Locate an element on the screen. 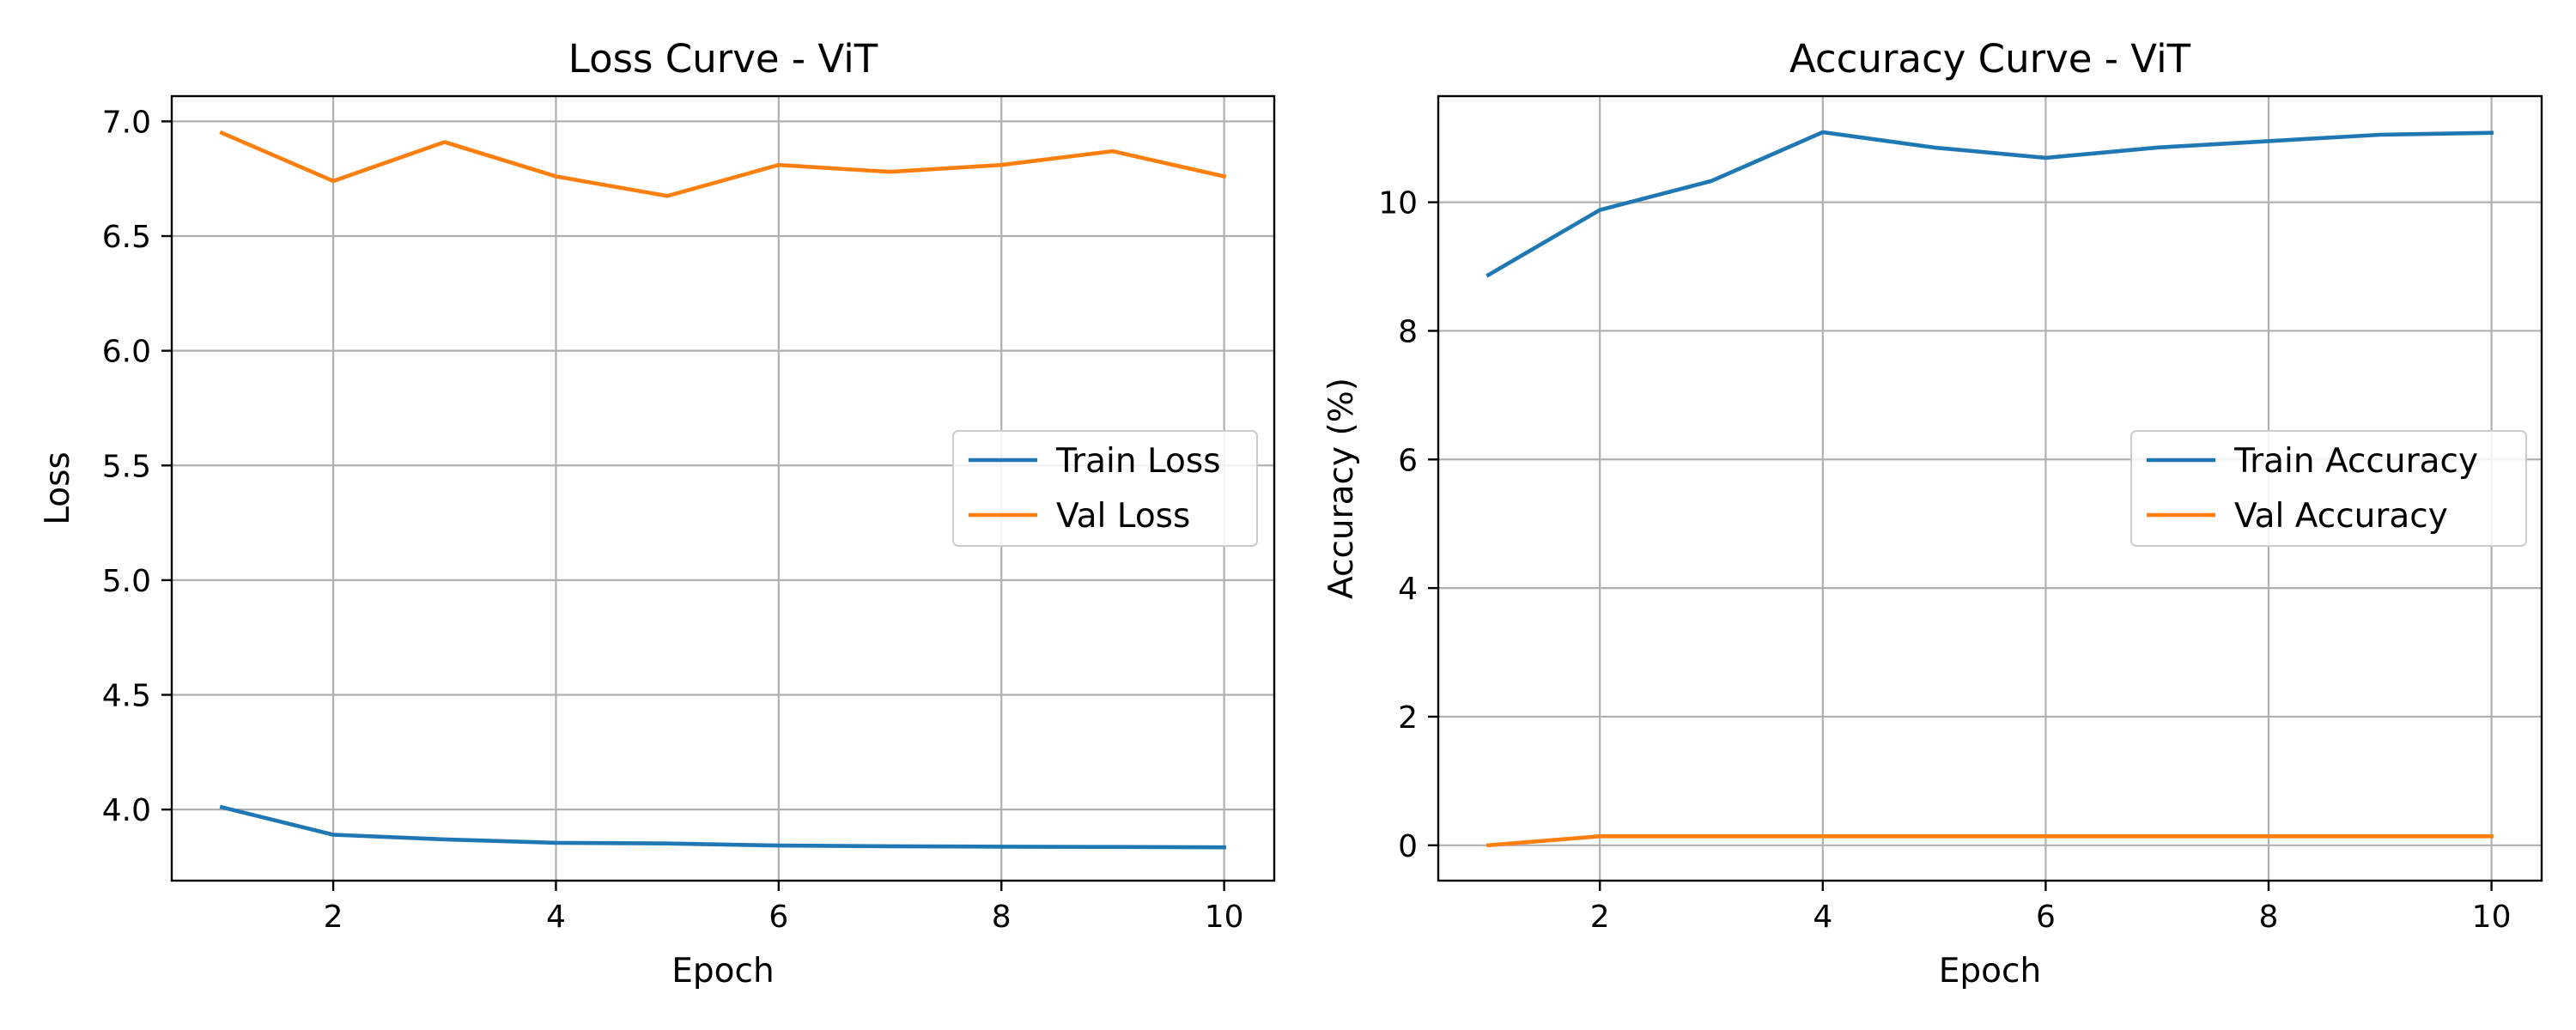 This screenshot has height=1030, width=2576. accuracy-y-tick-label-1: 2 is located at coordinates (1408, 718).